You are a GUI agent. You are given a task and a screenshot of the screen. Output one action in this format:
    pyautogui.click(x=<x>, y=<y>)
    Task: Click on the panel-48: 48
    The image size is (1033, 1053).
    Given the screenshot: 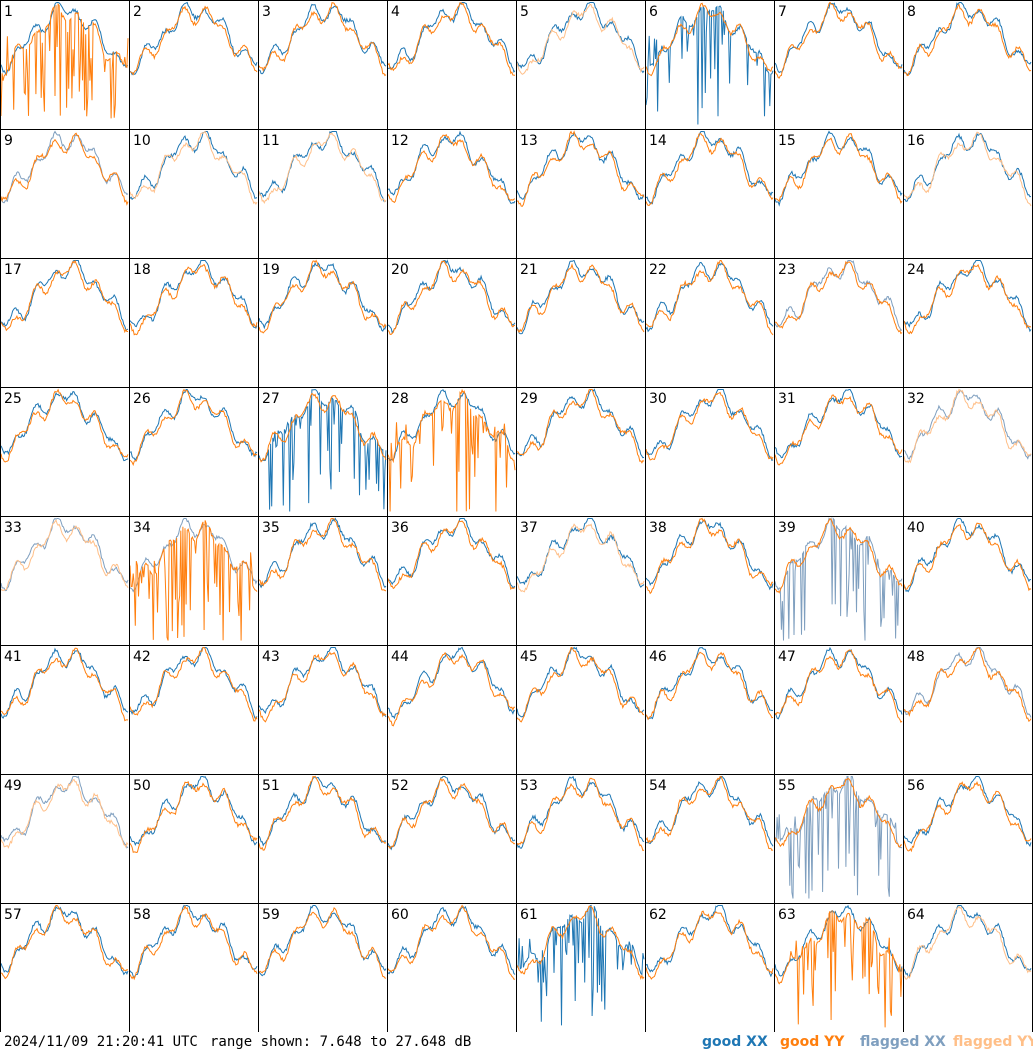 What is the action you would take?
    pyautogui.click(x=968, y=710)
    